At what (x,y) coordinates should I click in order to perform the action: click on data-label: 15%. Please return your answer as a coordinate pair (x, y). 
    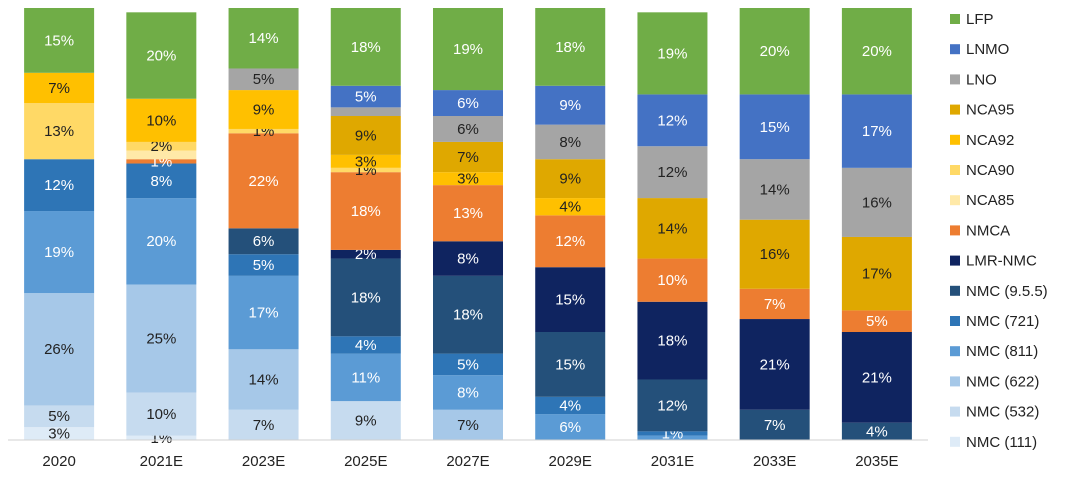
    Looking at the image, I should click on (59, 40).